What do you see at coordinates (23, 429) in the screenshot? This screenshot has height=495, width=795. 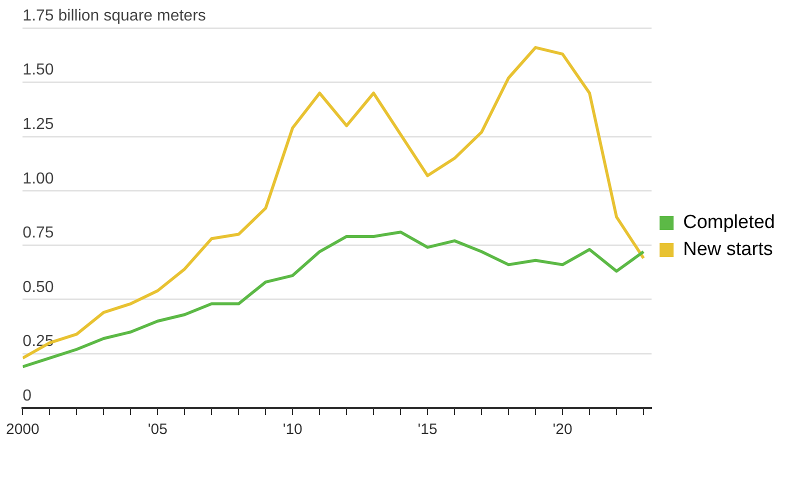 I see `x-tick-label: 2000` at bounding box center [23, 429].